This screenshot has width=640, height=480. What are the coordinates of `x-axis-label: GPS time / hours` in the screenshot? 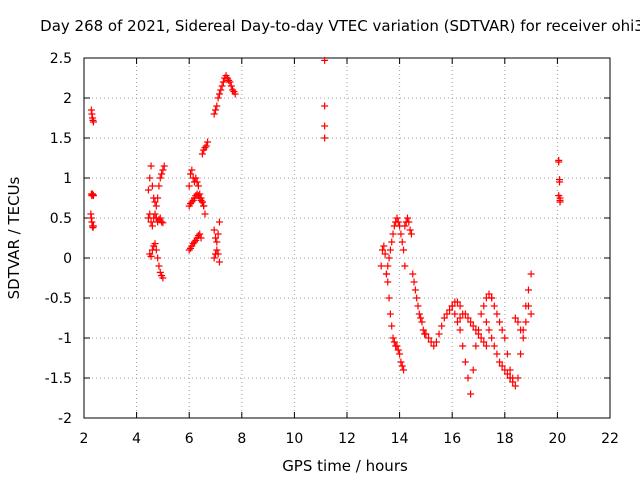 It's located at (345, 466).